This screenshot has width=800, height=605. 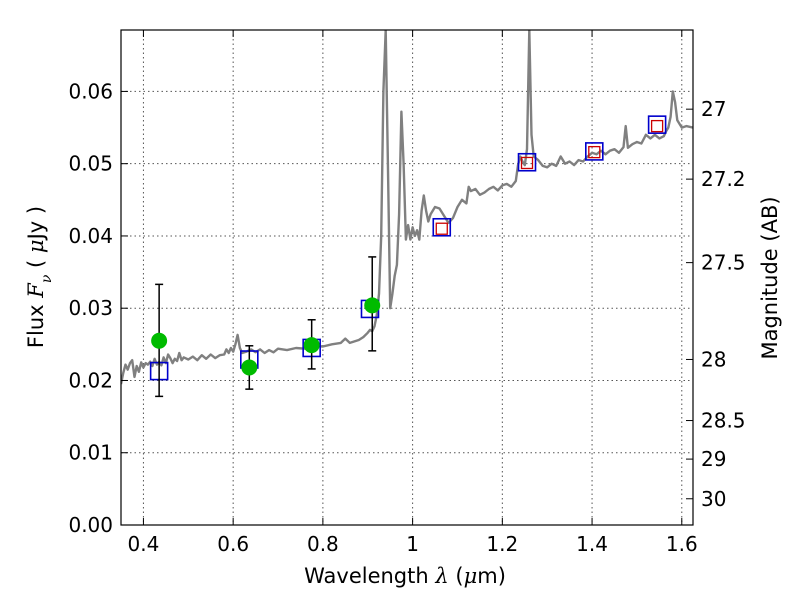 What do you see at coordinates (36, 224) in the screenshot?
I see `y-axis-label-unit-suffix: Jy )` at bounding box center [36, 224].